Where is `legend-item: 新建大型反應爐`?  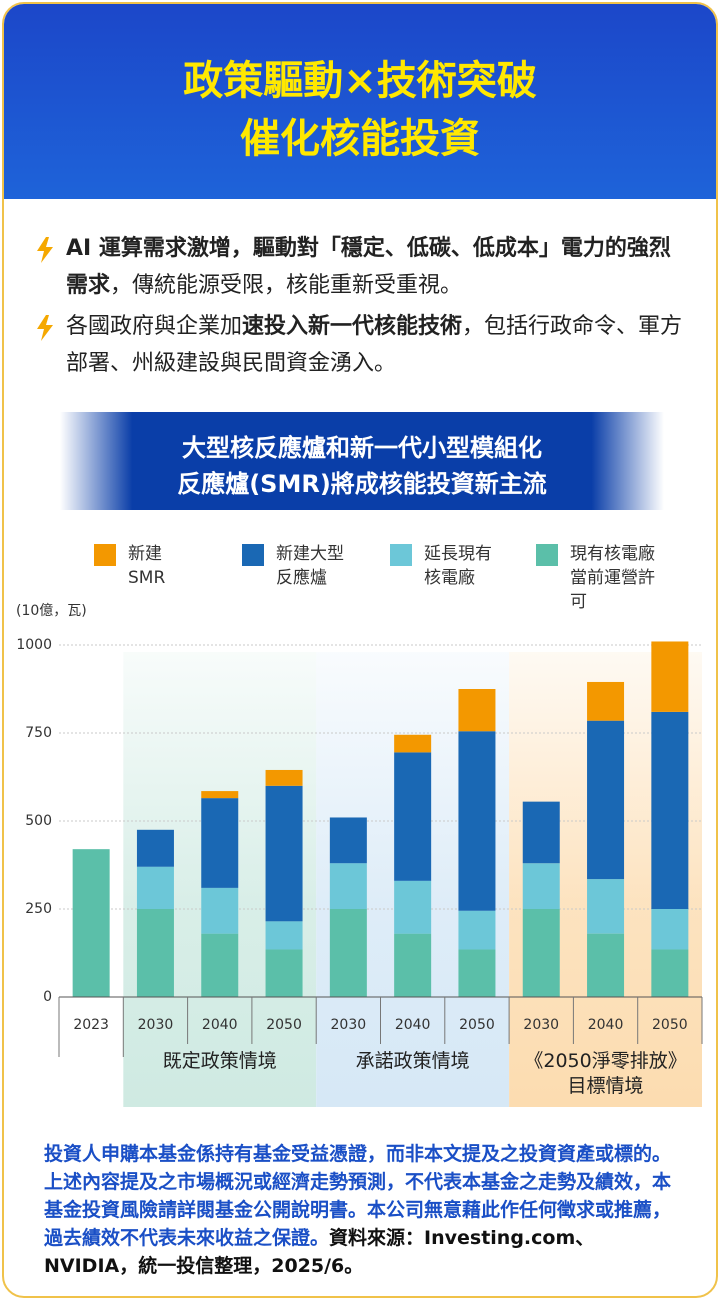 legend-item: 新建大型反應爐 is located at coordinates (294, 566).